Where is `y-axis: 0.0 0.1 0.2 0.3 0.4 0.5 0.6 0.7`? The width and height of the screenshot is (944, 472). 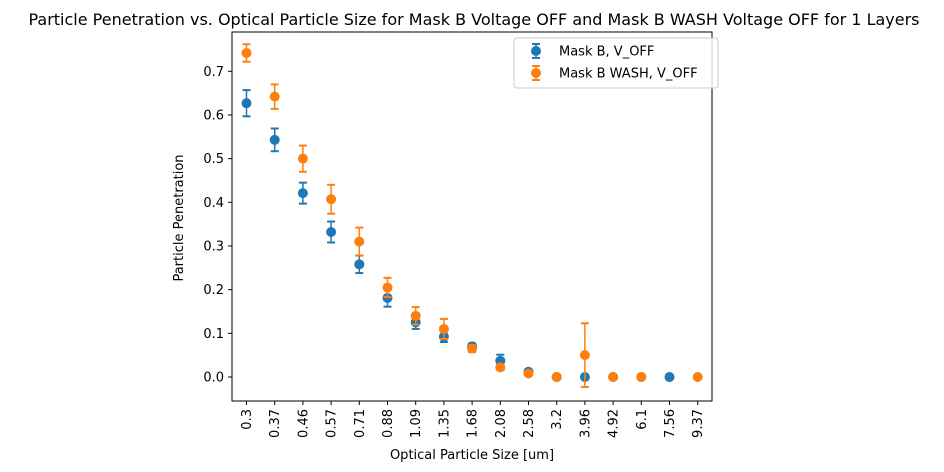 y-axis: 0.0 0.1 0.2 0.3 0.4 0.5 0.6 0.7 is located at coordinates (217, 225).